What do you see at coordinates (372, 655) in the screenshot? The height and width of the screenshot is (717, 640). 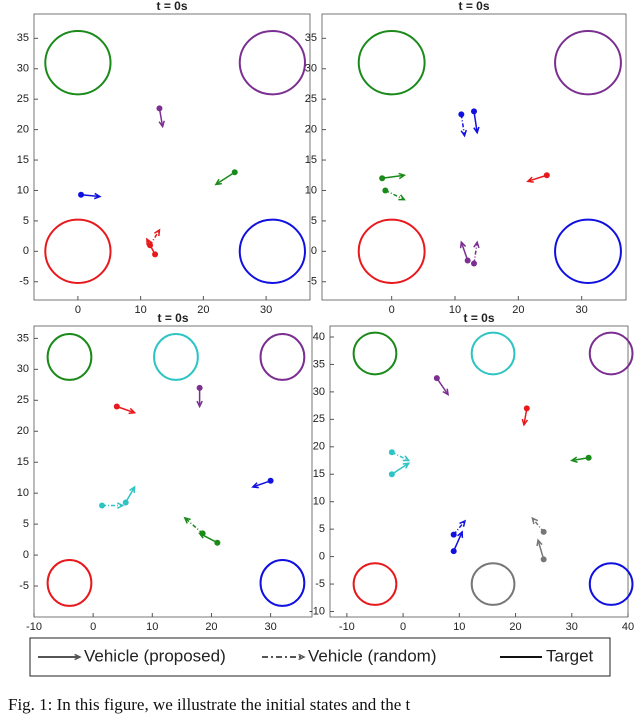 I see `legend-label: Vehicle (random)` at bounding box center [372, 655].